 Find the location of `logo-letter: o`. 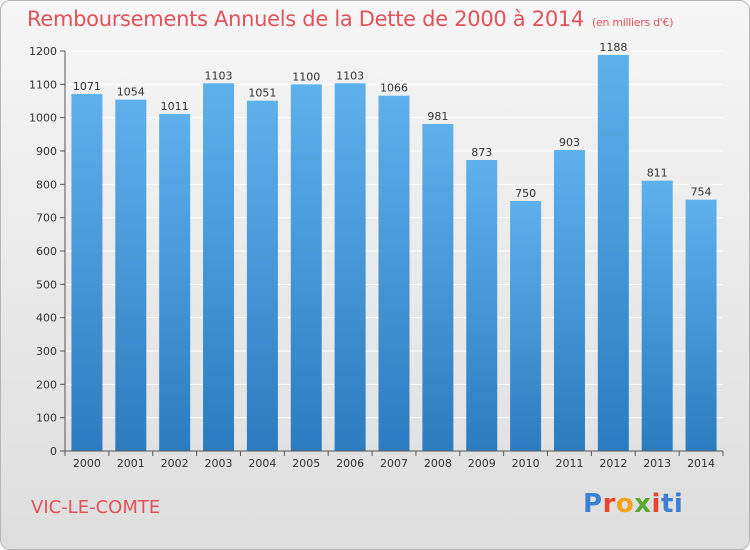

logo-letter: o is located at coordinates (625, 504).